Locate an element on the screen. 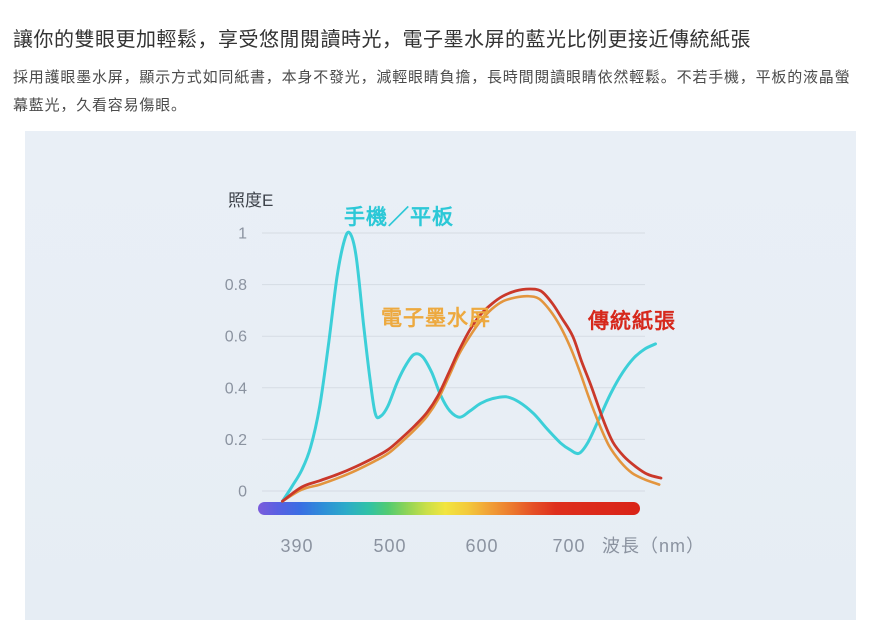  y-tick-label: 0.6 is located at coordinates (236, 337).